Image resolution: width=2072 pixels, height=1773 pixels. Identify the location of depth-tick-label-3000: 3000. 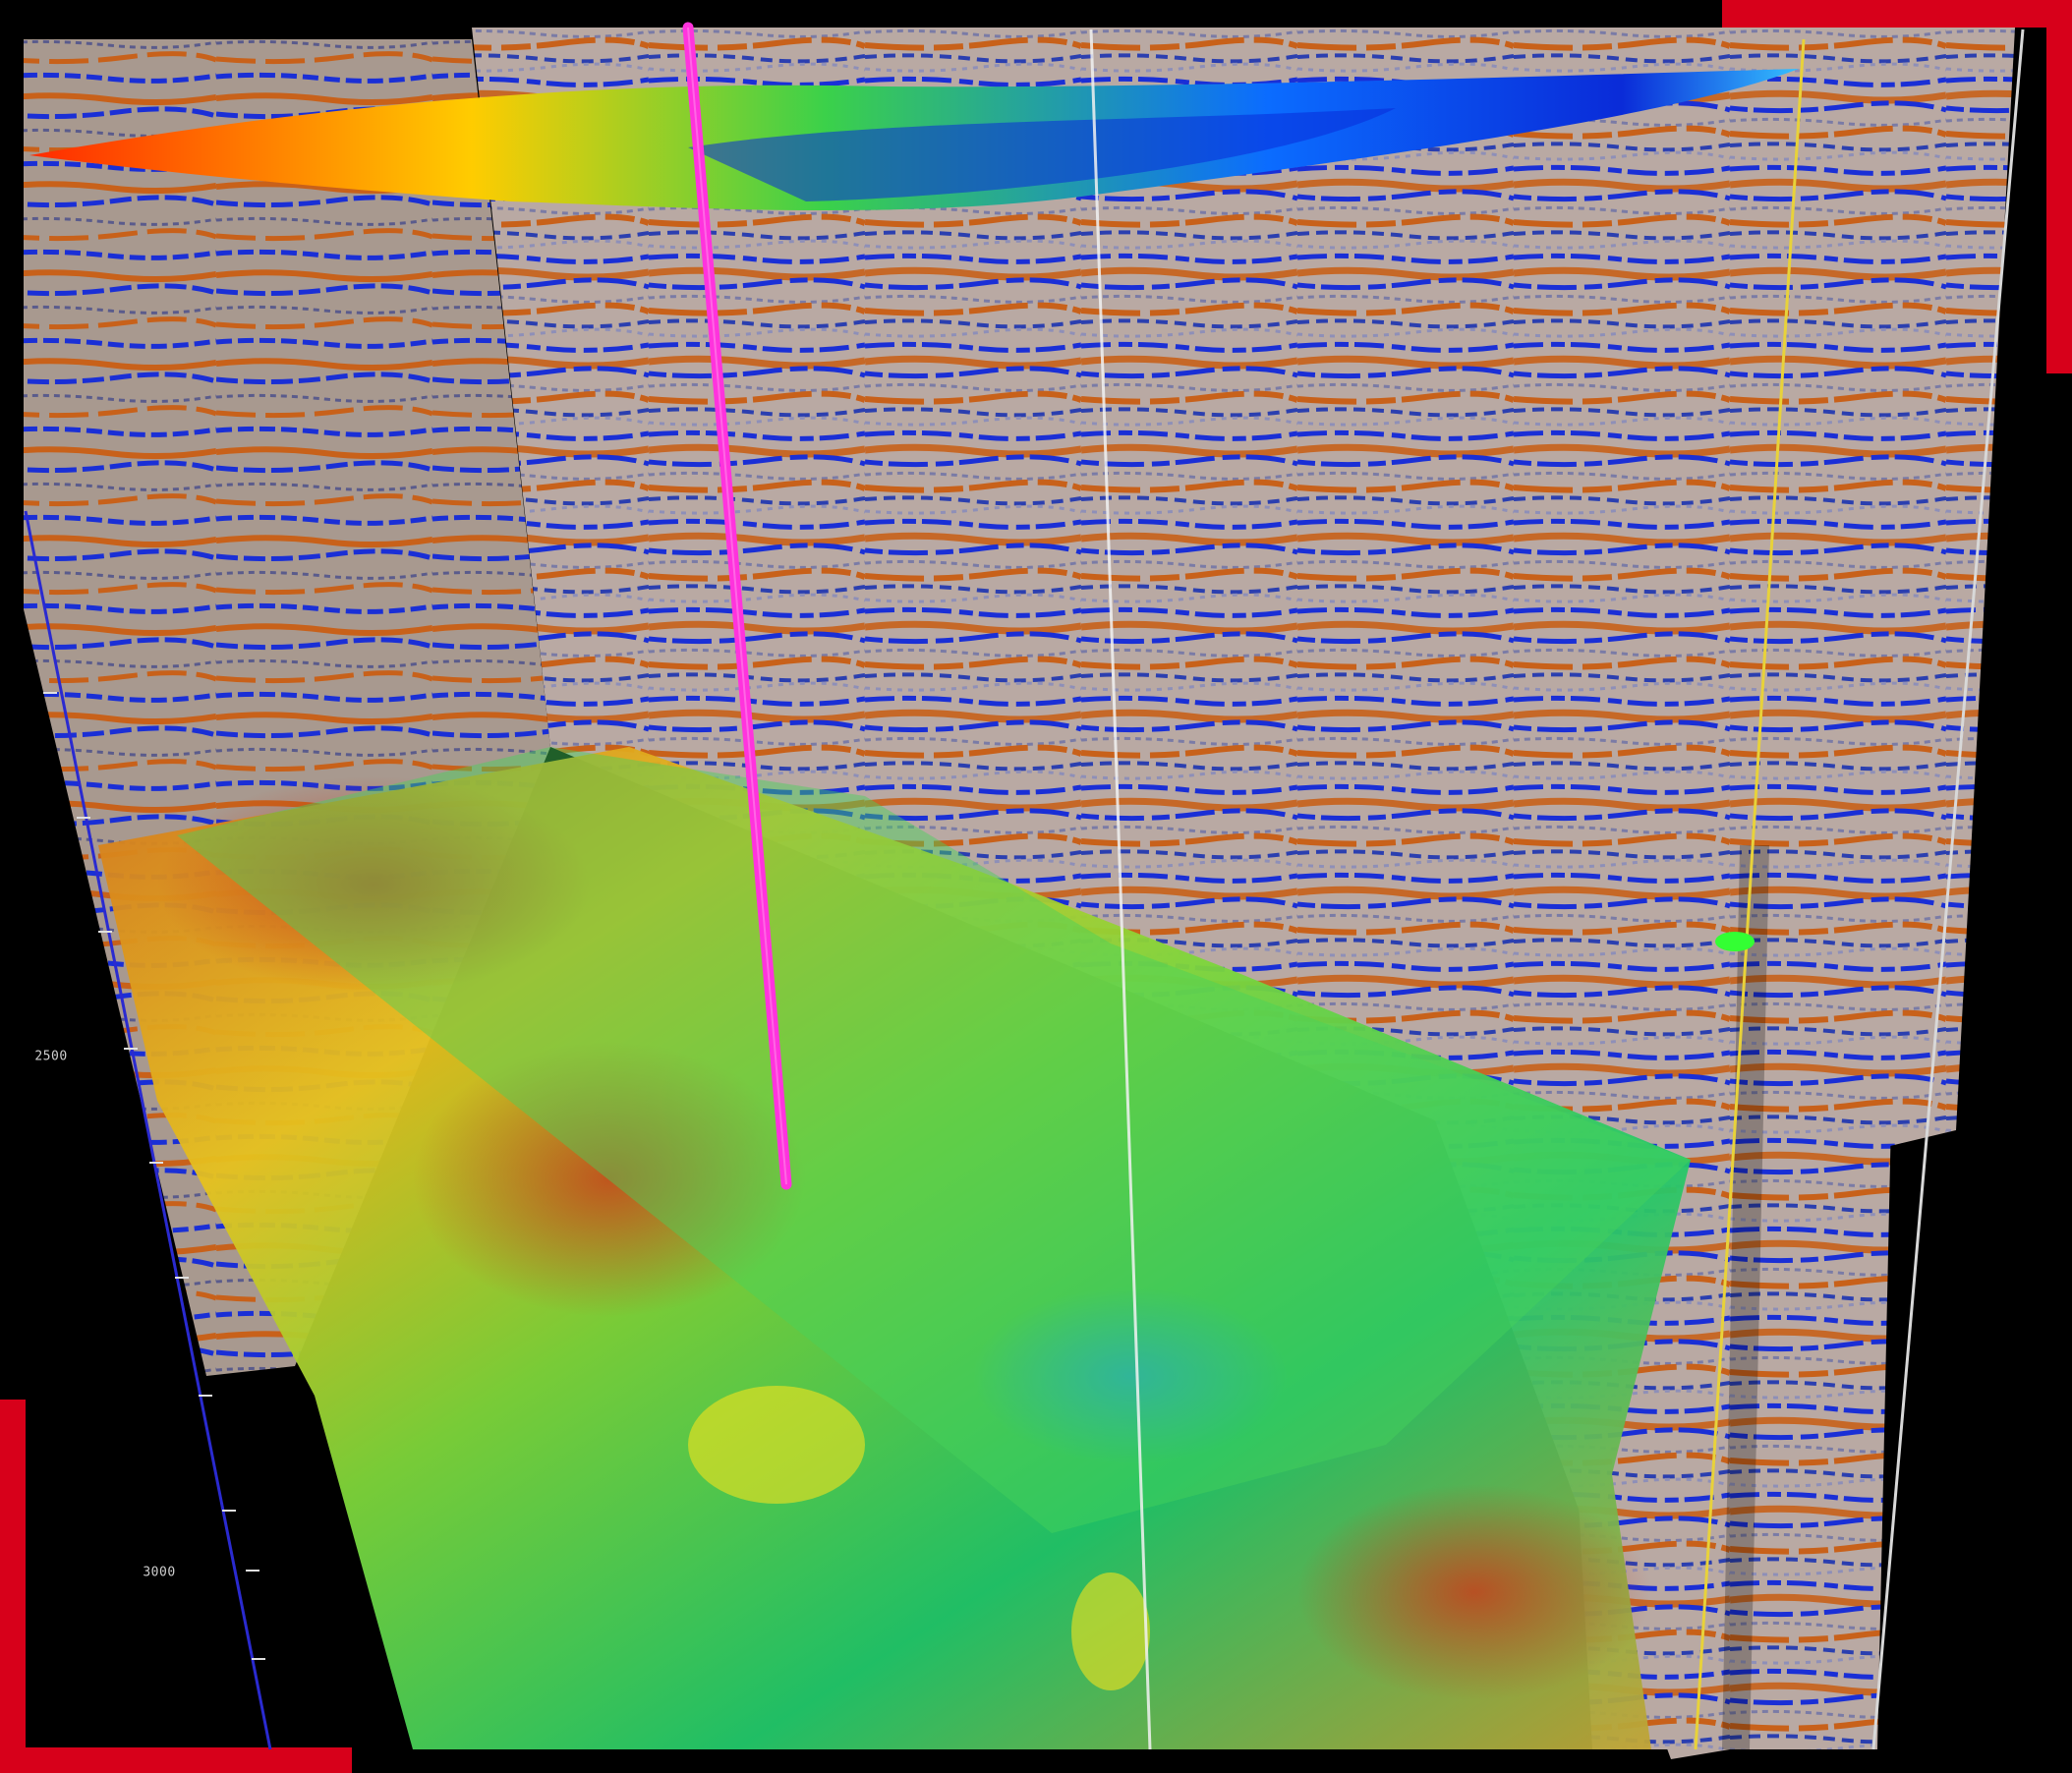
(159, 1572).